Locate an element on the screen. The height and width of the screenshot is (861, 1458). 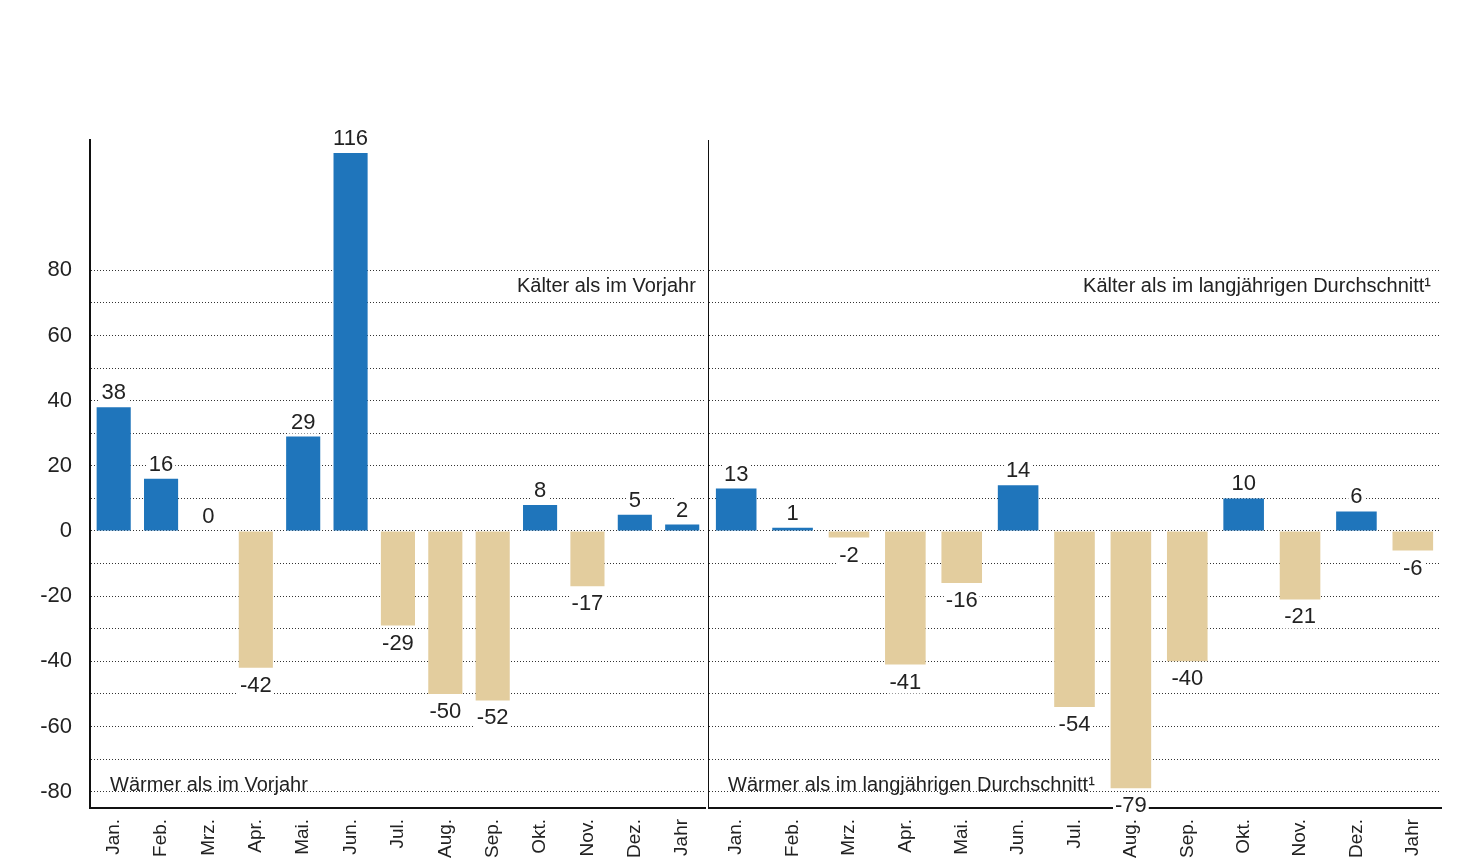
y-tick-label: 60 is located at coordinates (59, 334).